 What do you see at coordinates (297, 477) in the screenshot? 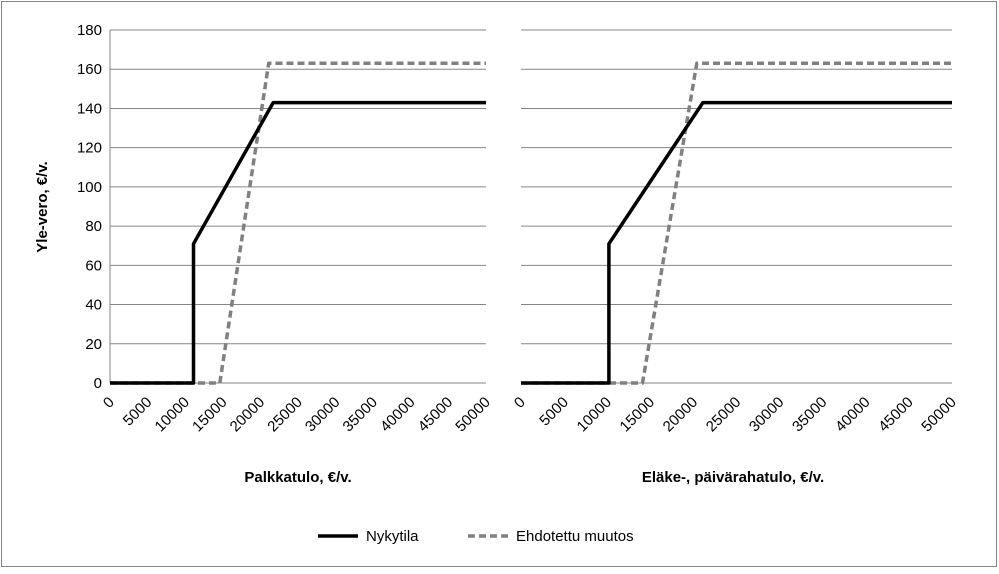
I see `x-axis-label-left: Palkkatulo, €/v.` at bounding box center [297, 477].